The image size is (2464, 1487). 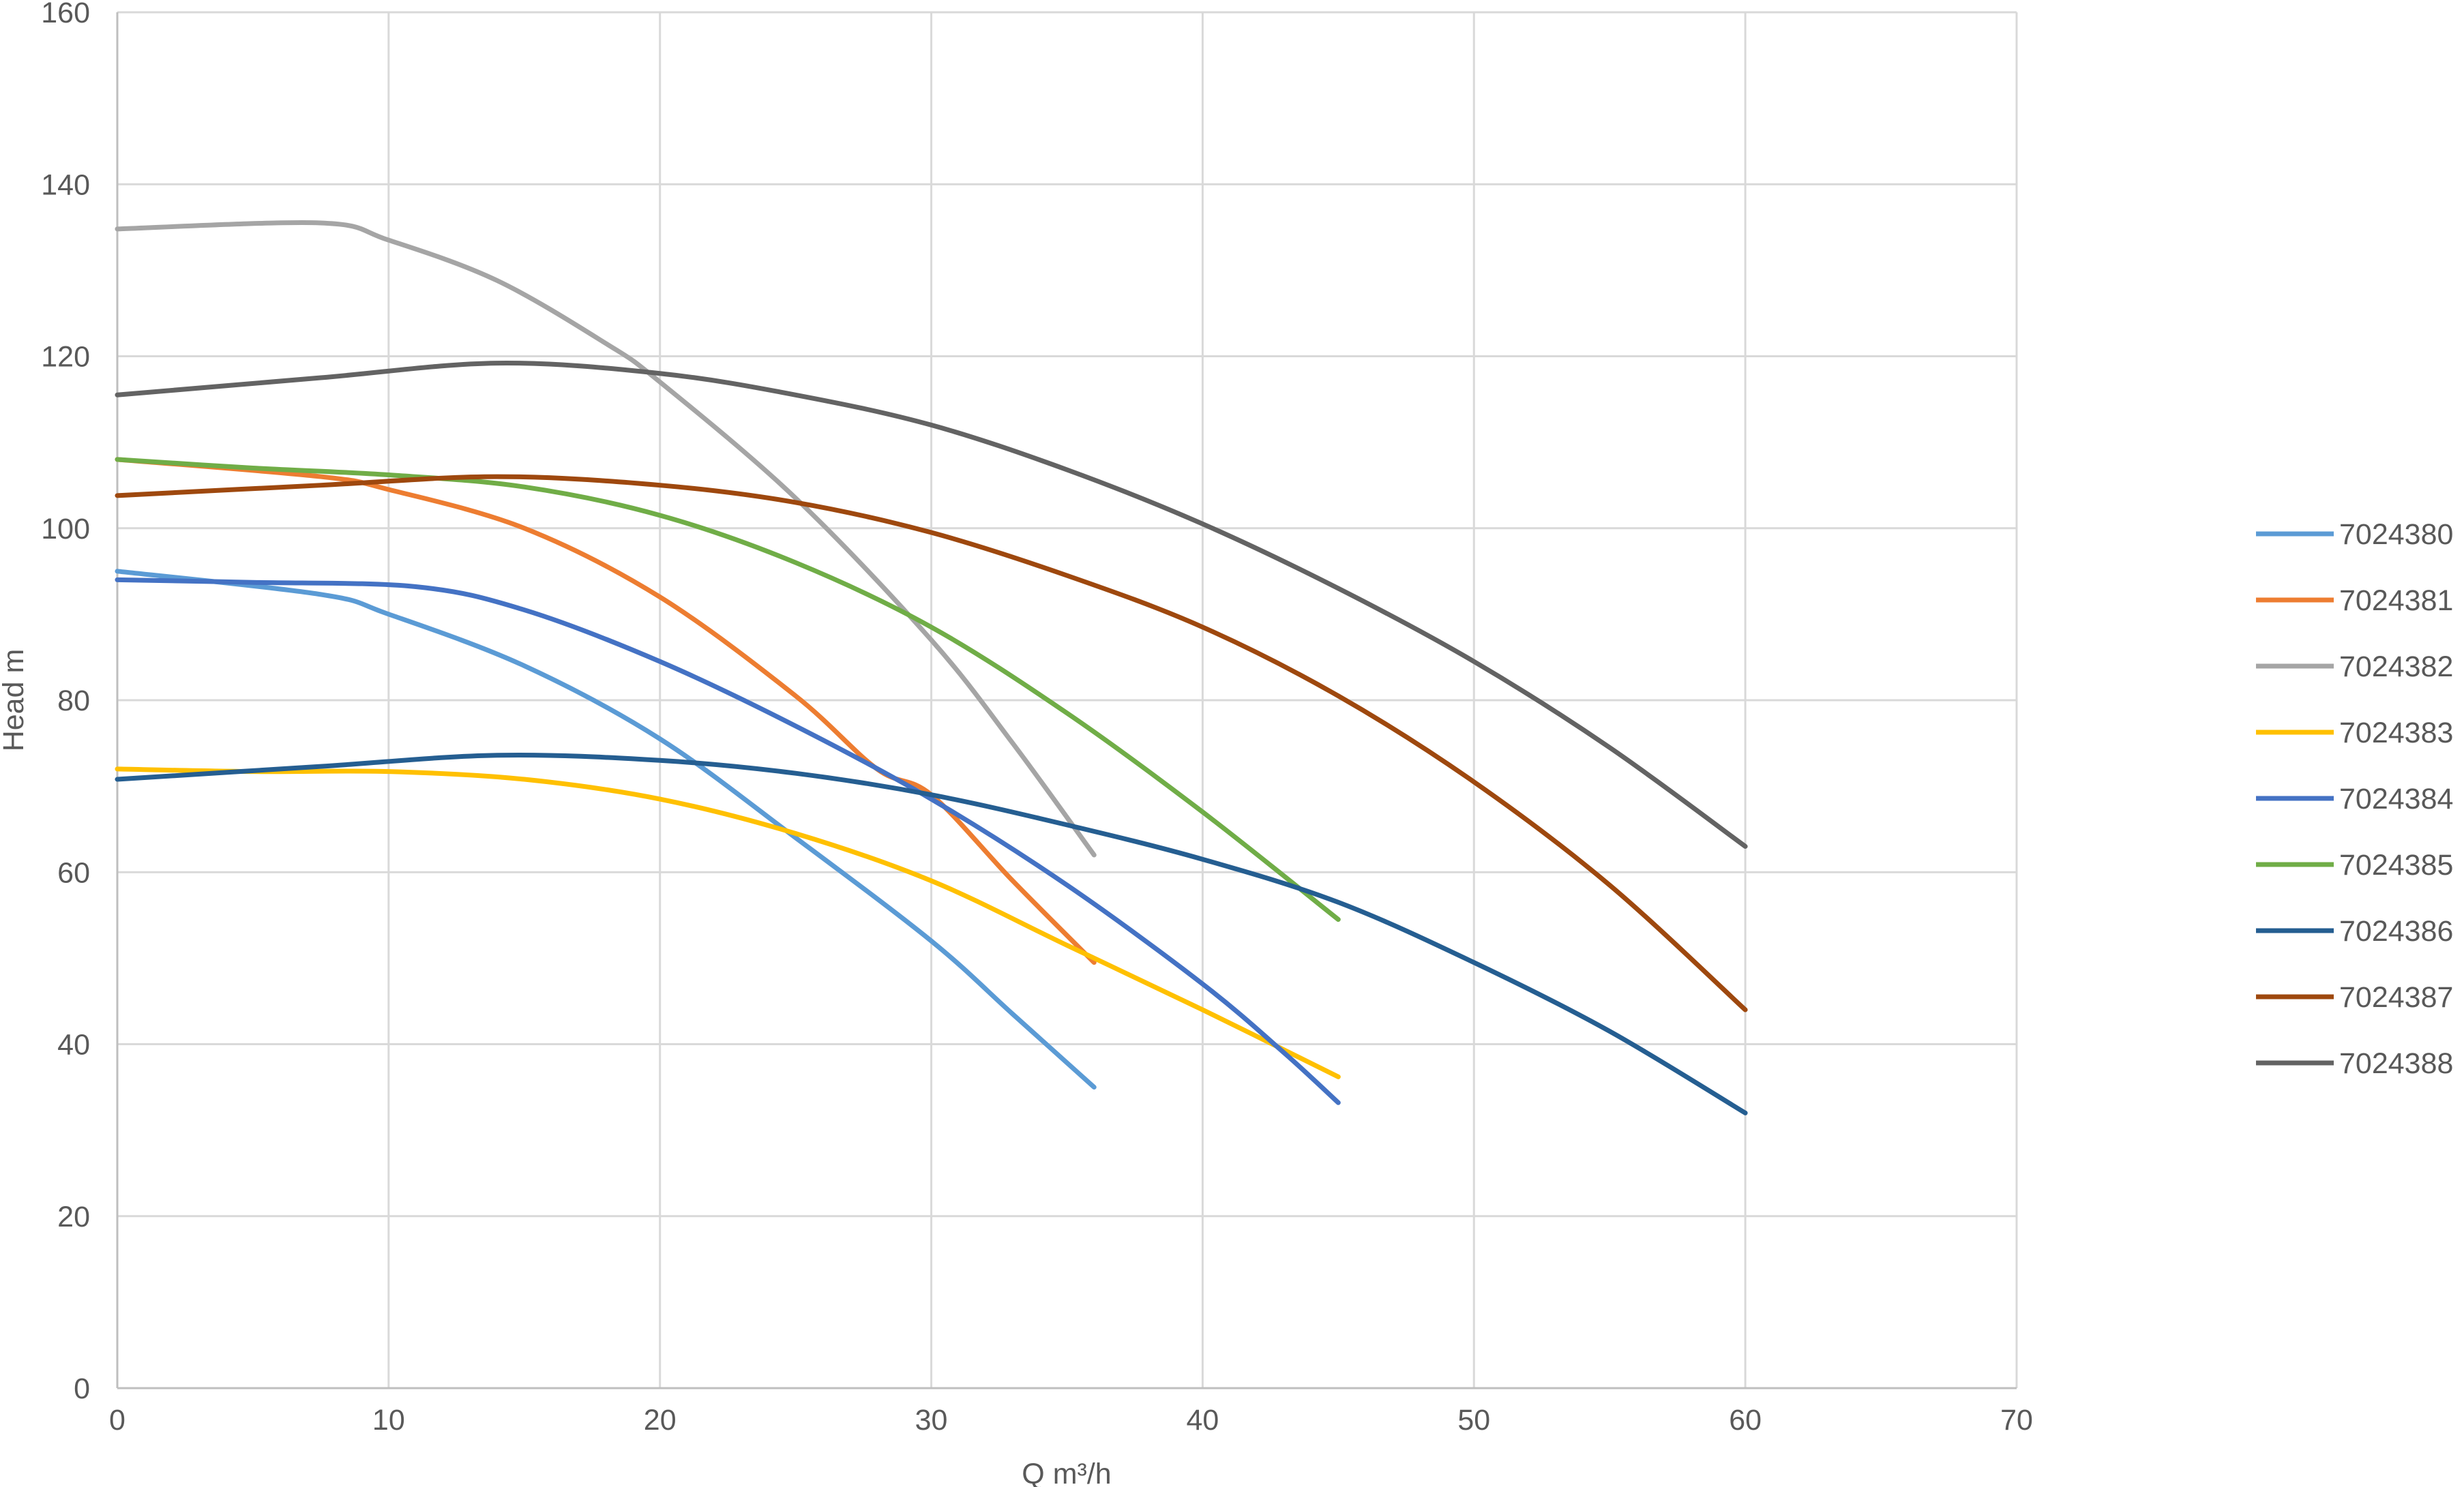 What do you see at coordinates (2396, 865) in the screenshot?
I see `legend-label: 7024385` at bounding box center [2396, 865].